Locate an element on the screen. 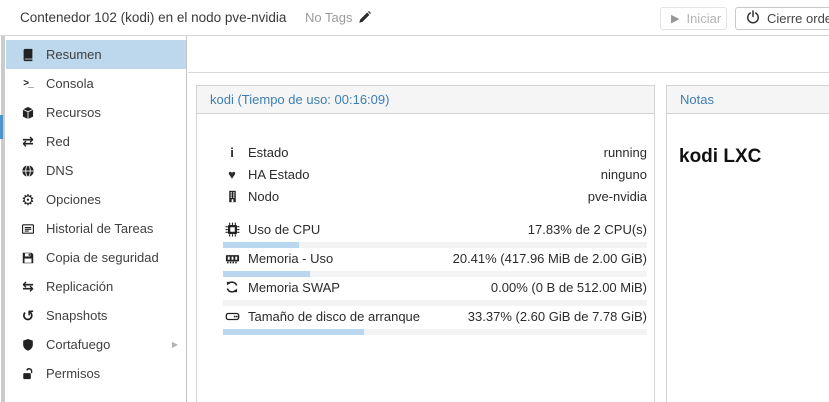  notes-panel-body: kodi LXC is located at coordinates (748, 141).